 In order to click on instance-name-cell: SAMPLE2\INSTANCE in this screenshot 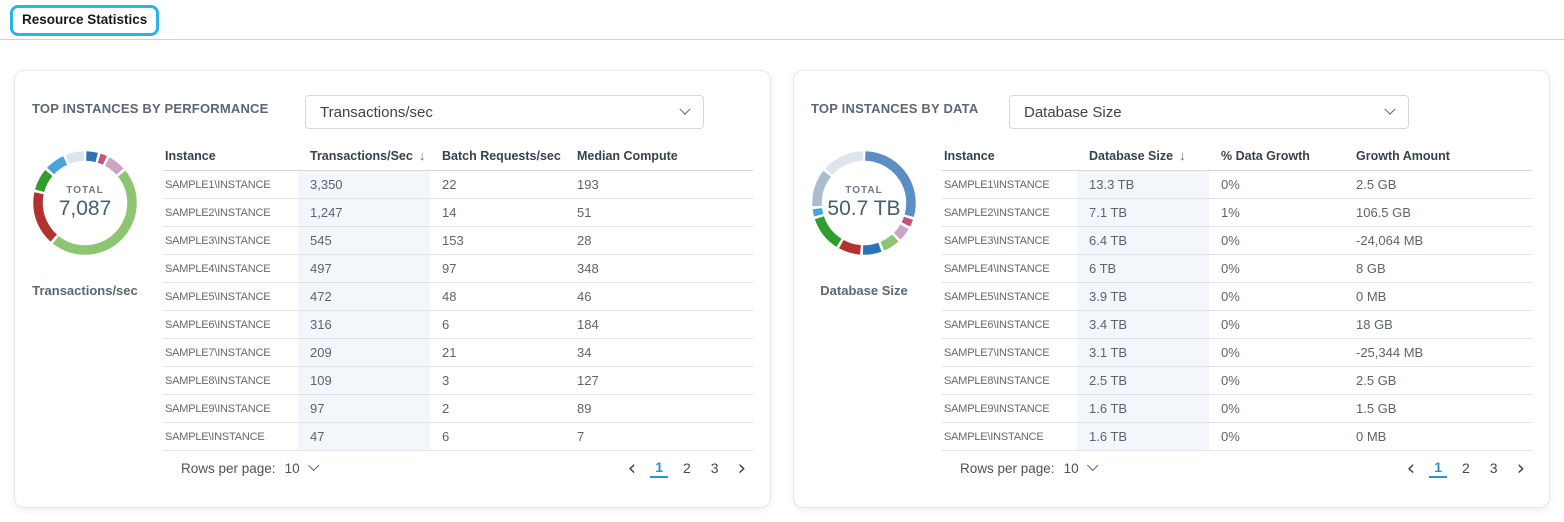, I will do `click(1009, 212)`.